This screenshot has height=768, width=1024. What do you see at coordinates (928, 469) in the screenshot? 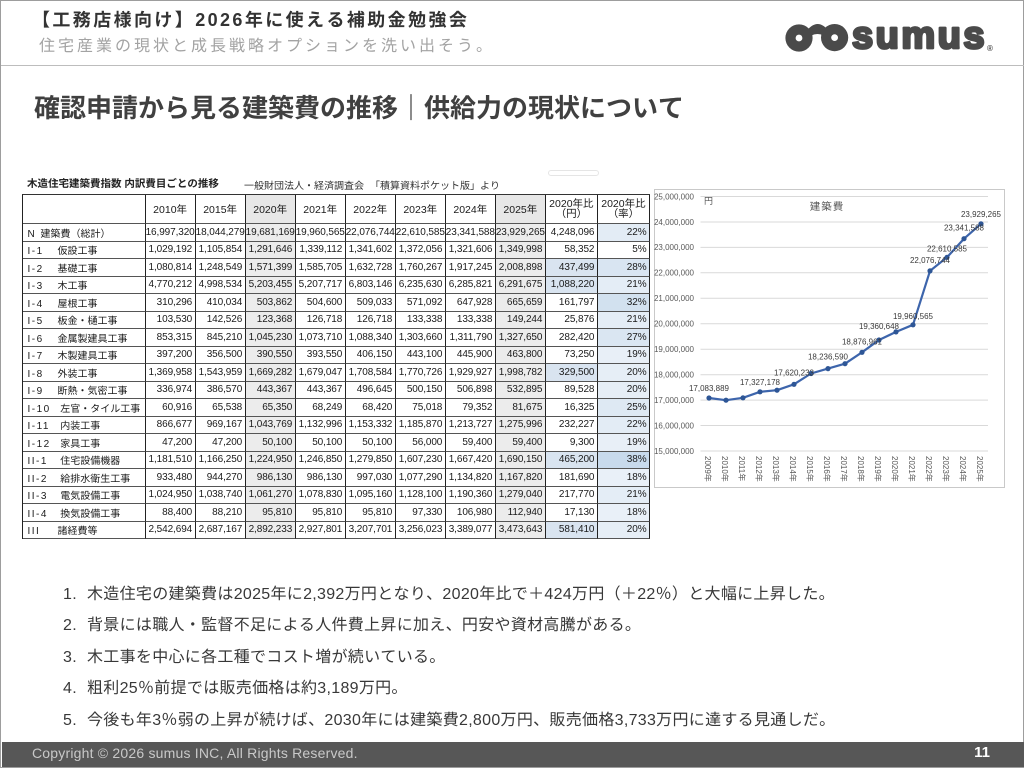
I see `svg-text: 2022年` at bounding box center [928, 469].